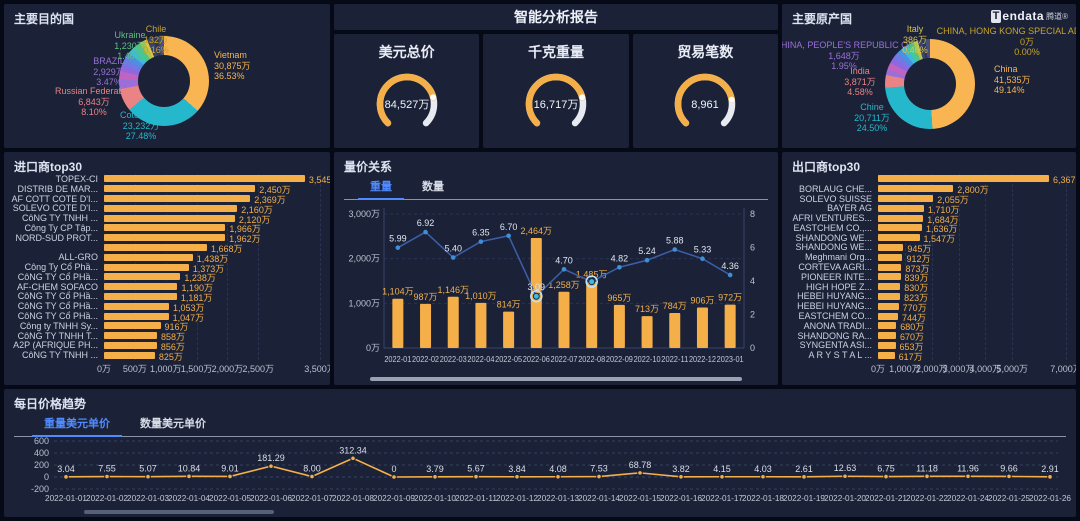  Describe the element at coordinates (930, 296) in the screenshot. I see `bar-row: HEBEI HUYANG... 823万` at that location.